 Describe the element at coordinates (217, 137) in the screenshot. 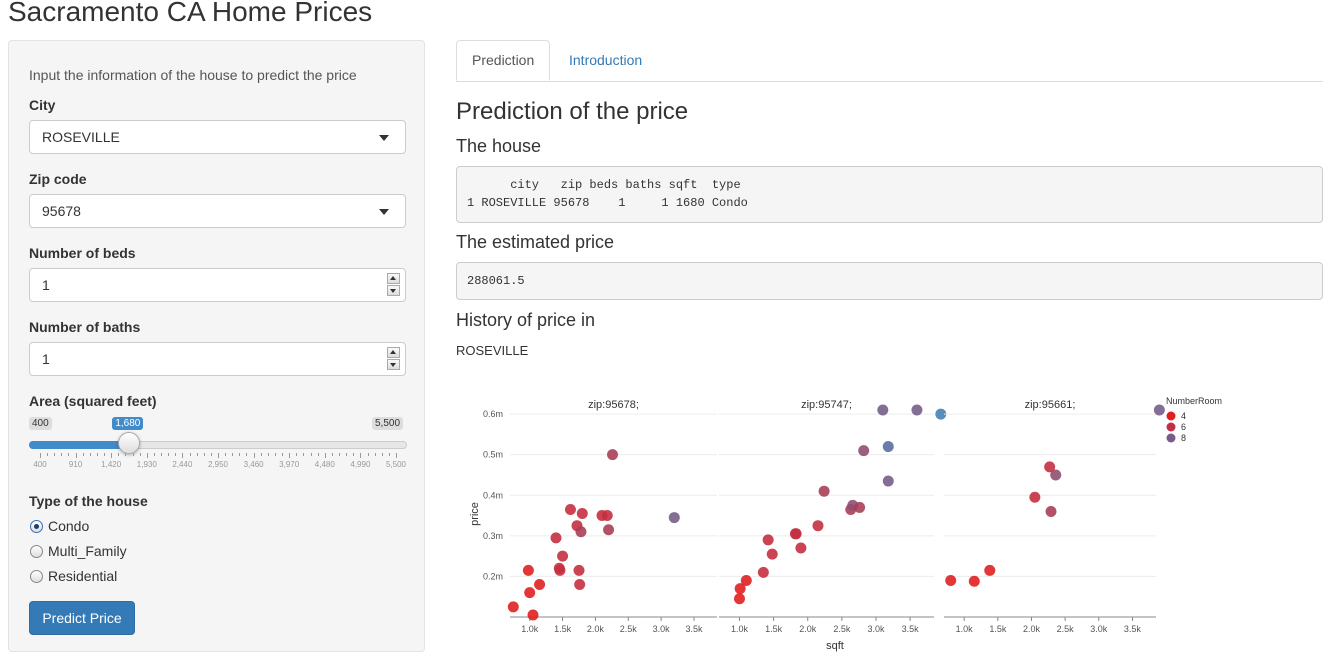

I see `city-select: ROSEVILLE` at that location.